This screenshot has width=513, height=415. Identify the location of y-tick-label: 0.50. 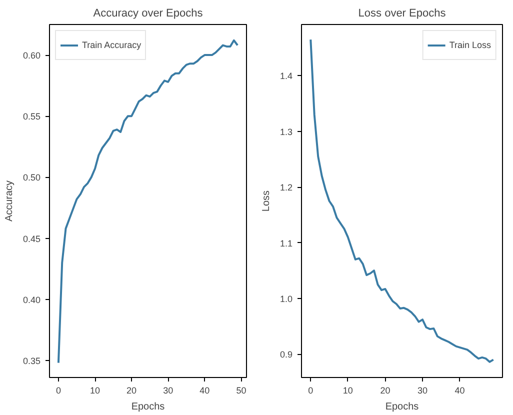
(31, 177).